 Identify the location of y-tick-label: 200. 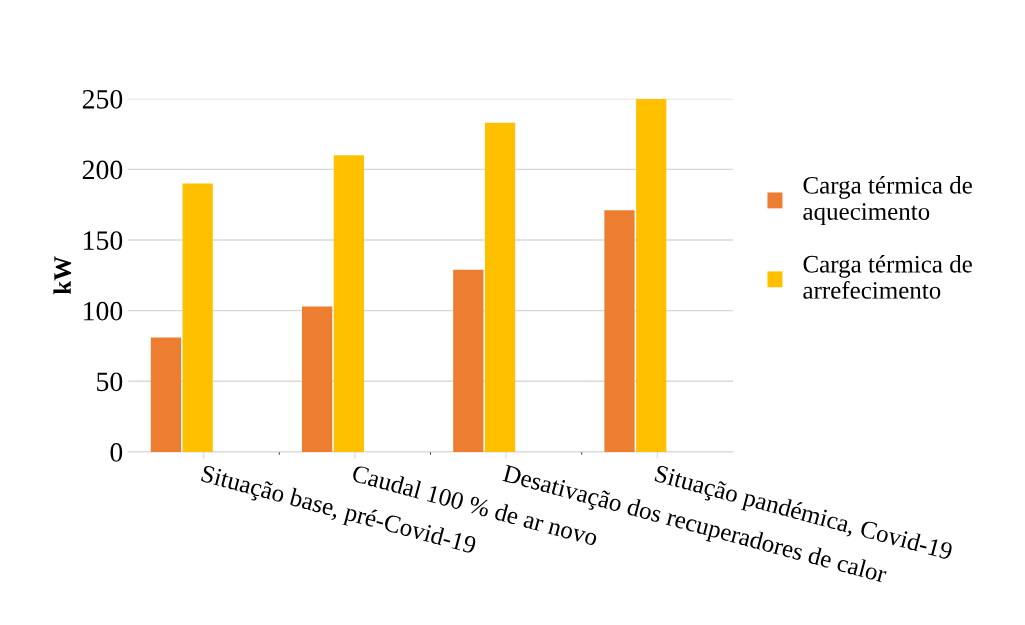
(102, 170).